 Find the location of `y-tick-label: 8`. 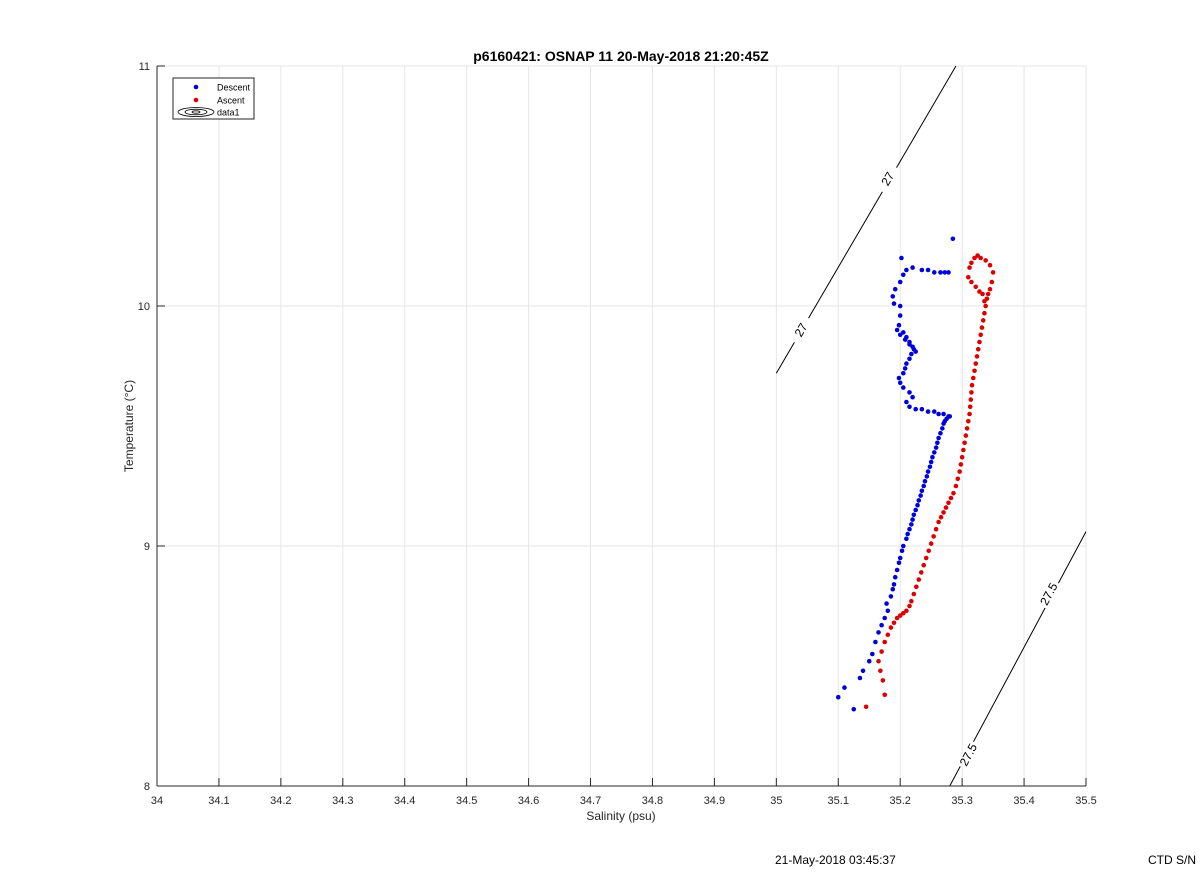

y-tick-label: 8 is located at coordinates (147, 787).